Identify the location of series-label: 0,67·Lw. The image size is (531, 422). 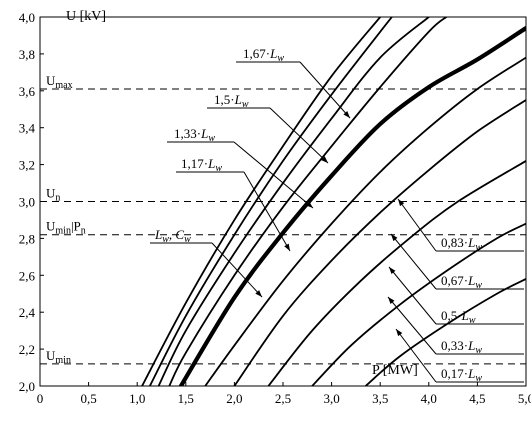
(461, 282).